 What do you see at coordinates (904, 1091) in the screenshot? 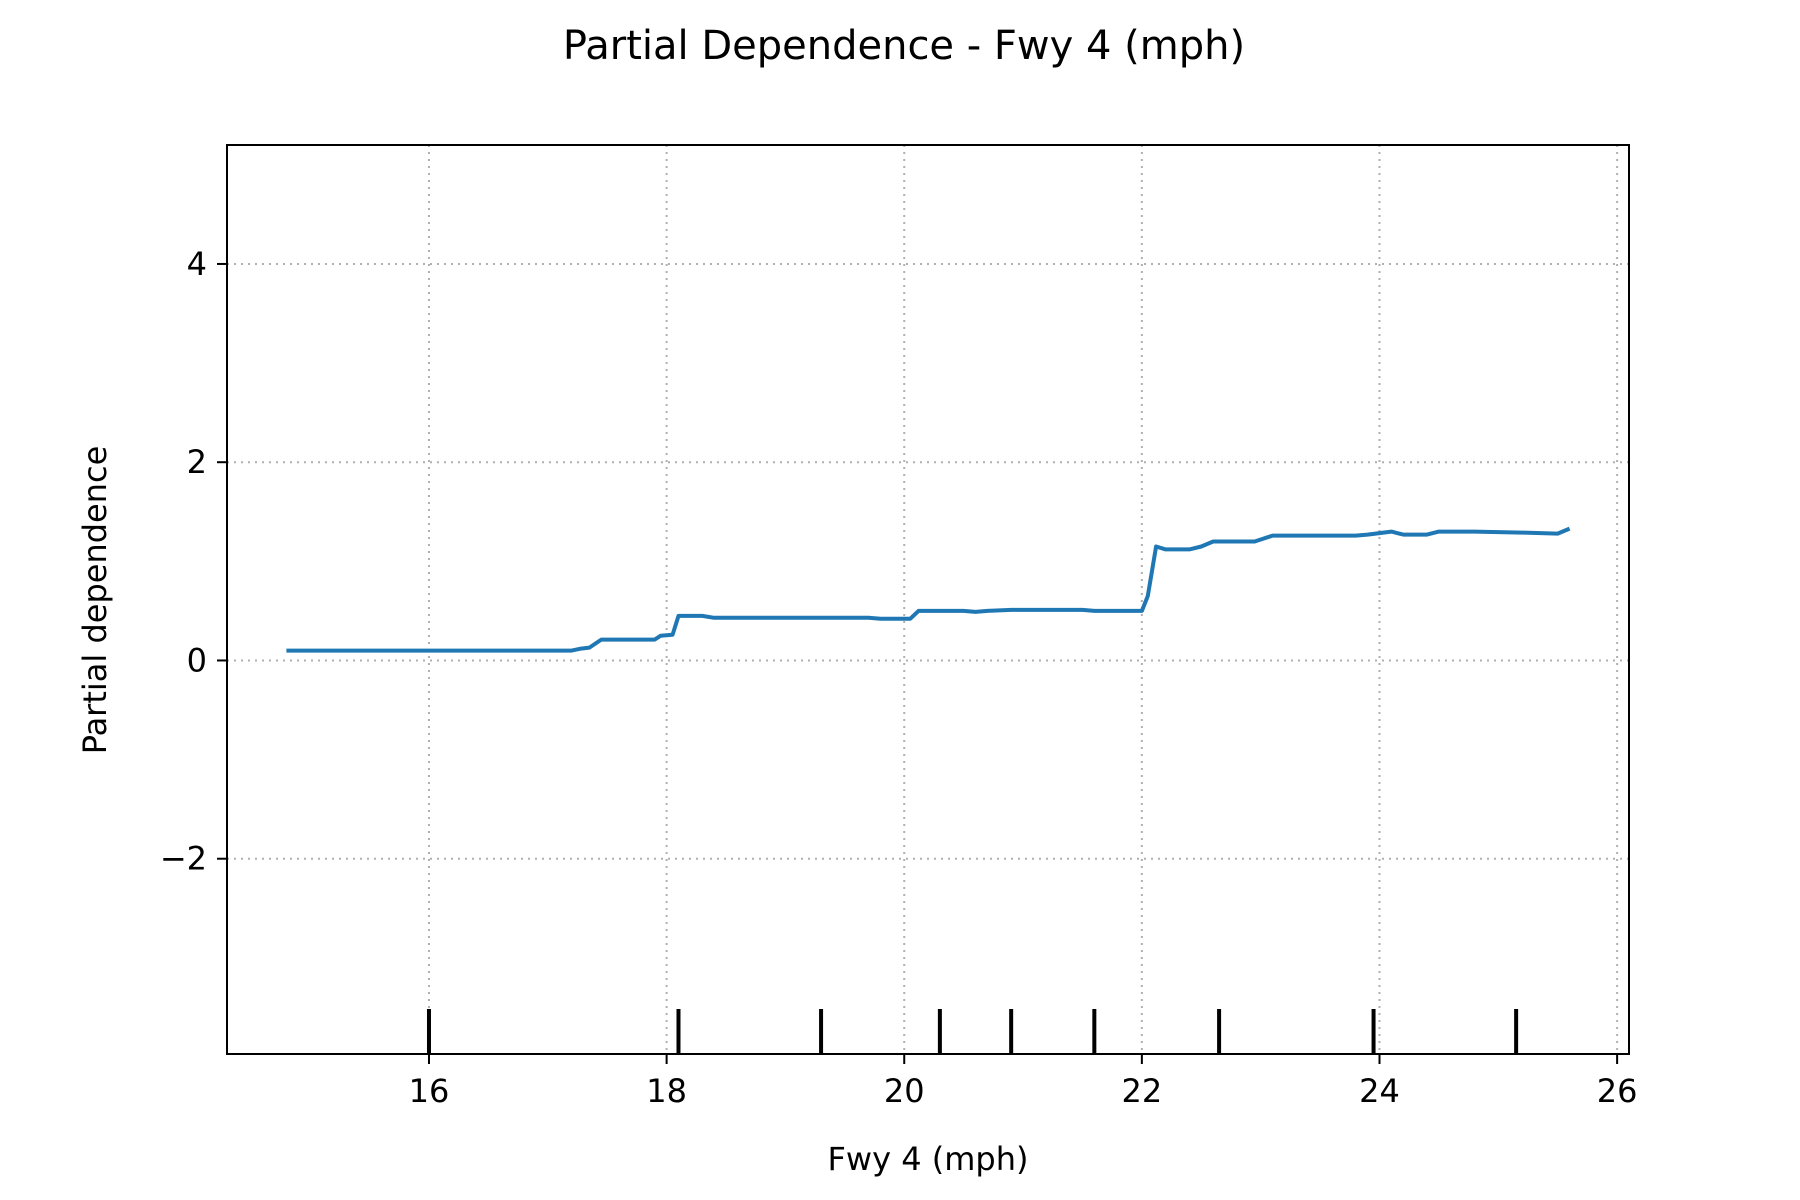
I see `x-tick-label: 20` at bounding box center [904, 1091].